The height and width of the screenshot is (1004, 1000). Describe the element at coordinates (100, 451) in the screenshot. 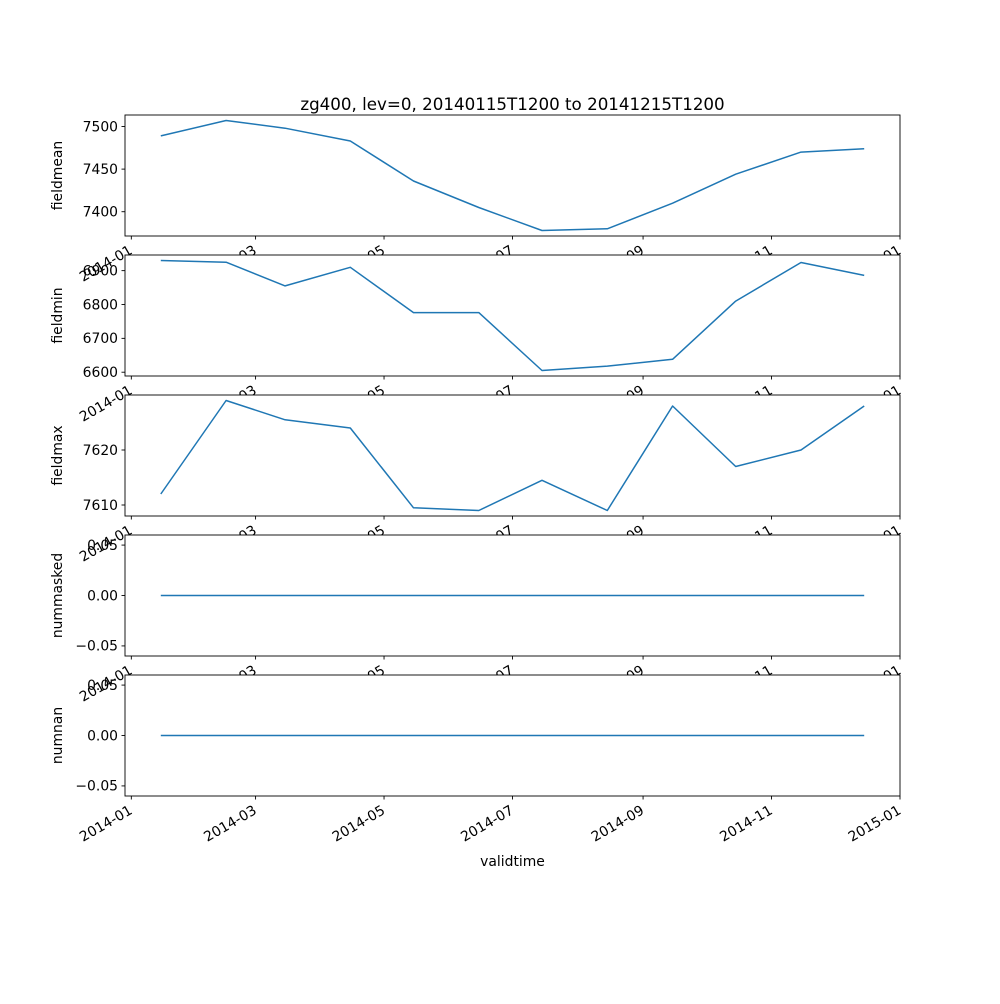

I see `y-tick-label: 7620` at that location.